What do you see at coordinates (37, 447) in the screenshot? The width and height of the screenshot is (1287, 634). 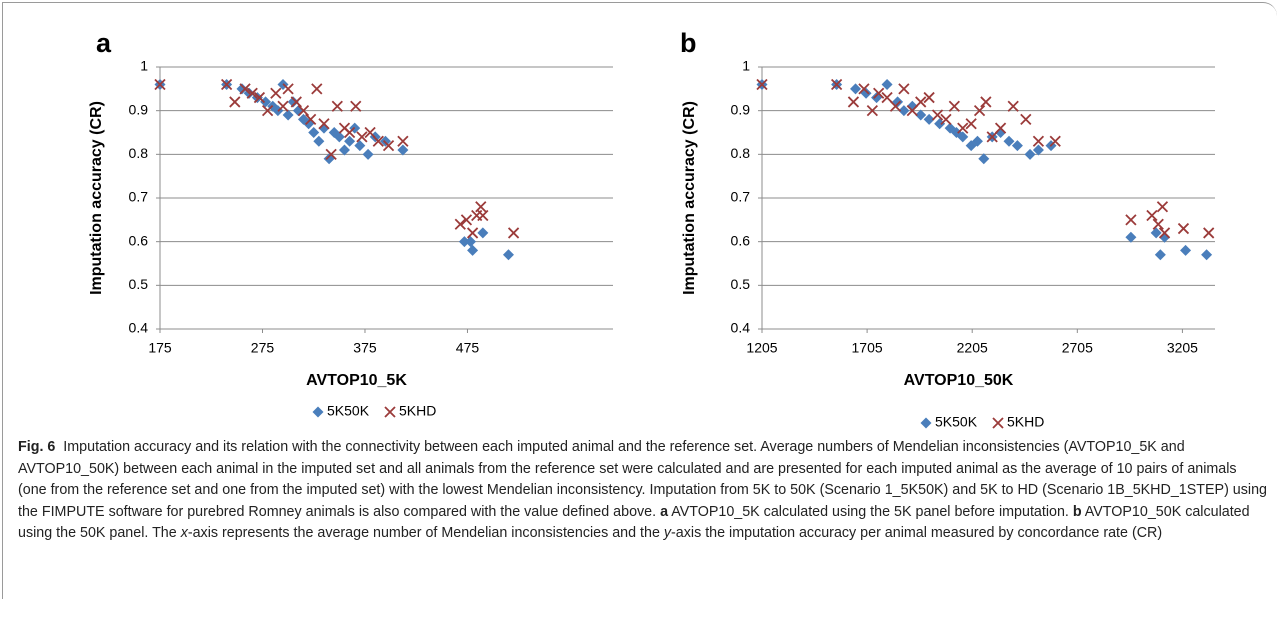 I see `caption-label: Fig. 6` at bounding box center [37, 447].